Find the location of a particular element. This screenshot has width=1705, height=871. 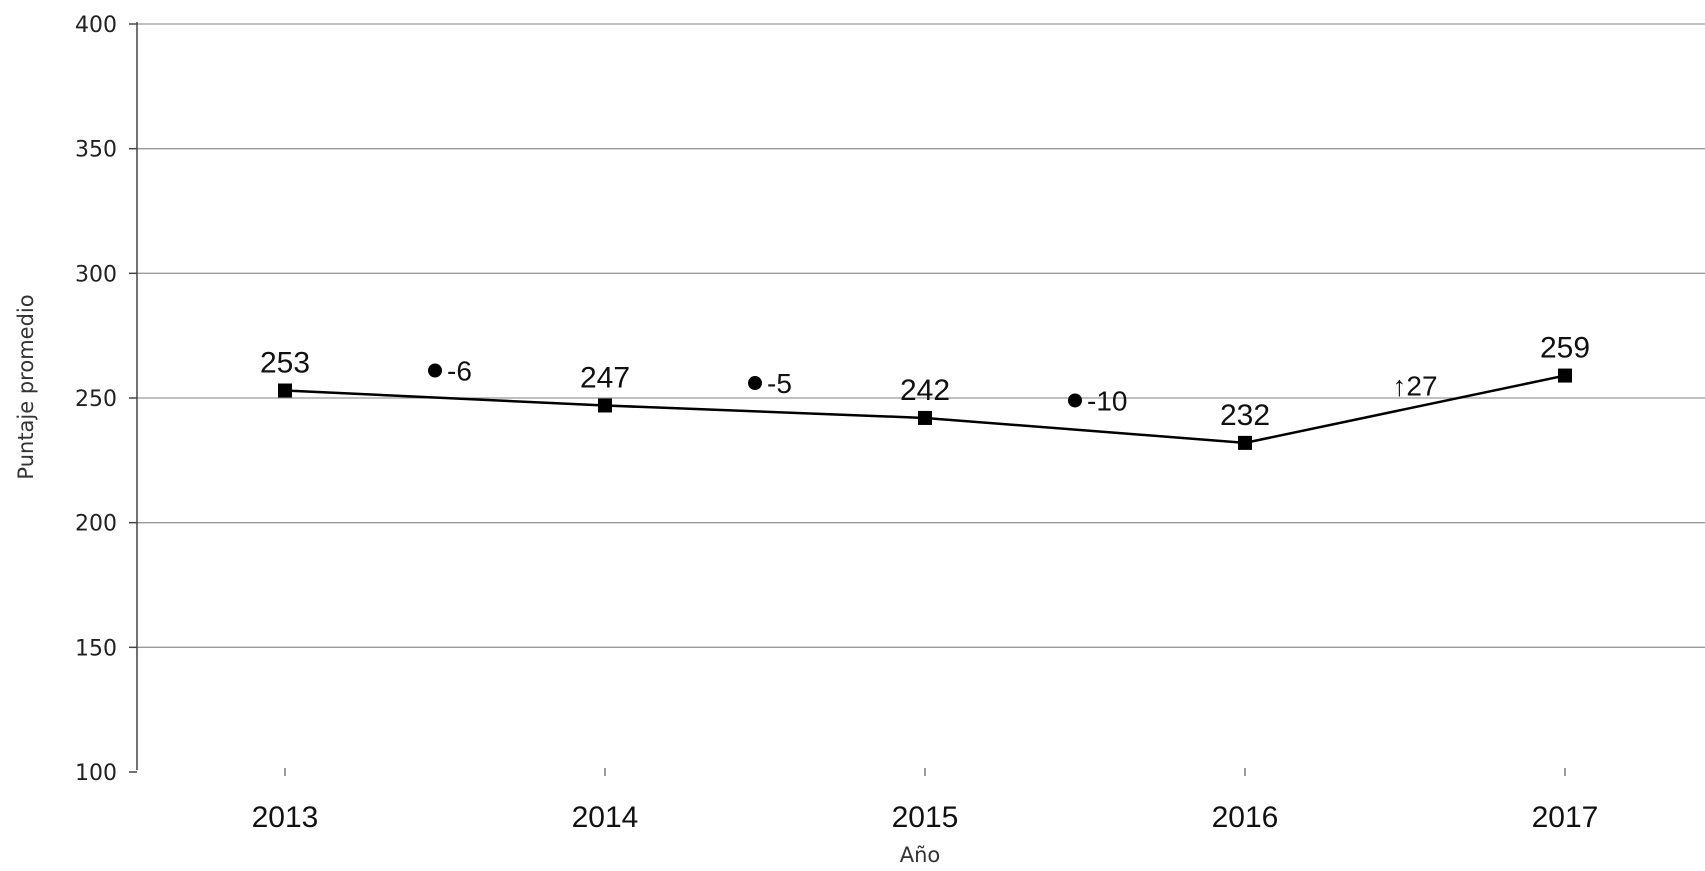

y-tick-label-300: 300 is located at coordinates (96, 274).